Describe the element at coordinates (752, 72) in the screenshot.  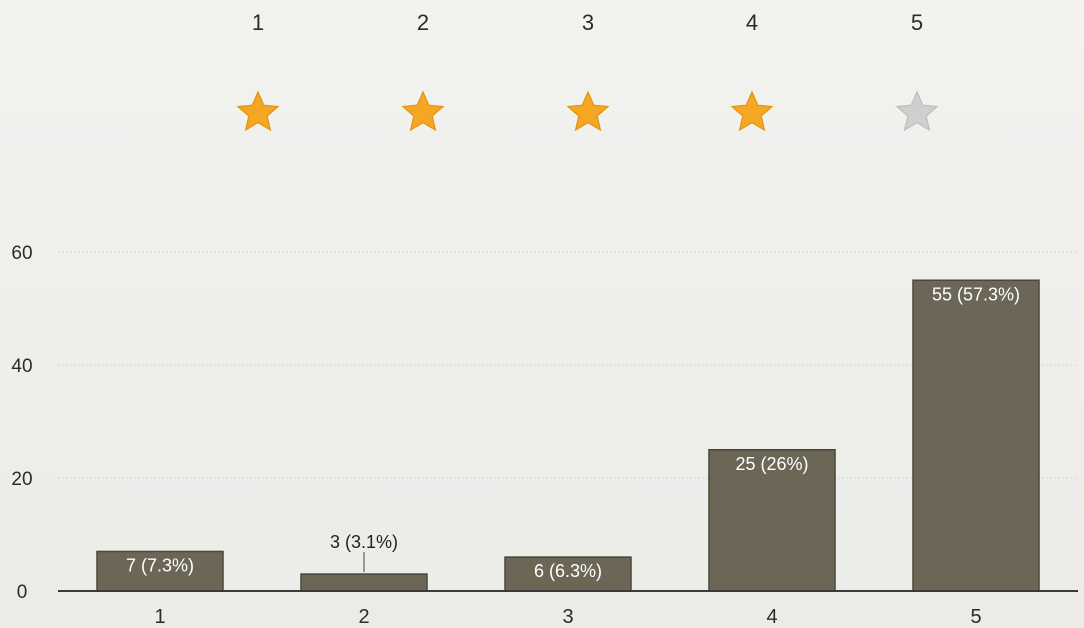
I see `rating-option-4: 4` at that location.